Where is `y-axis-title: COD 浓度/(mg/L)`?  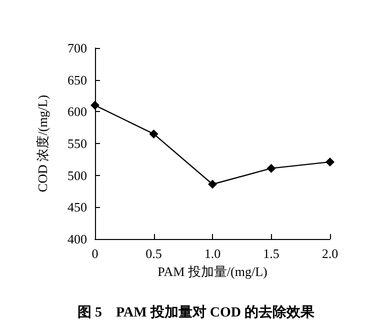 y-axis-title: COD 浓度/(mg/L) is located at coordinates (42, 143).